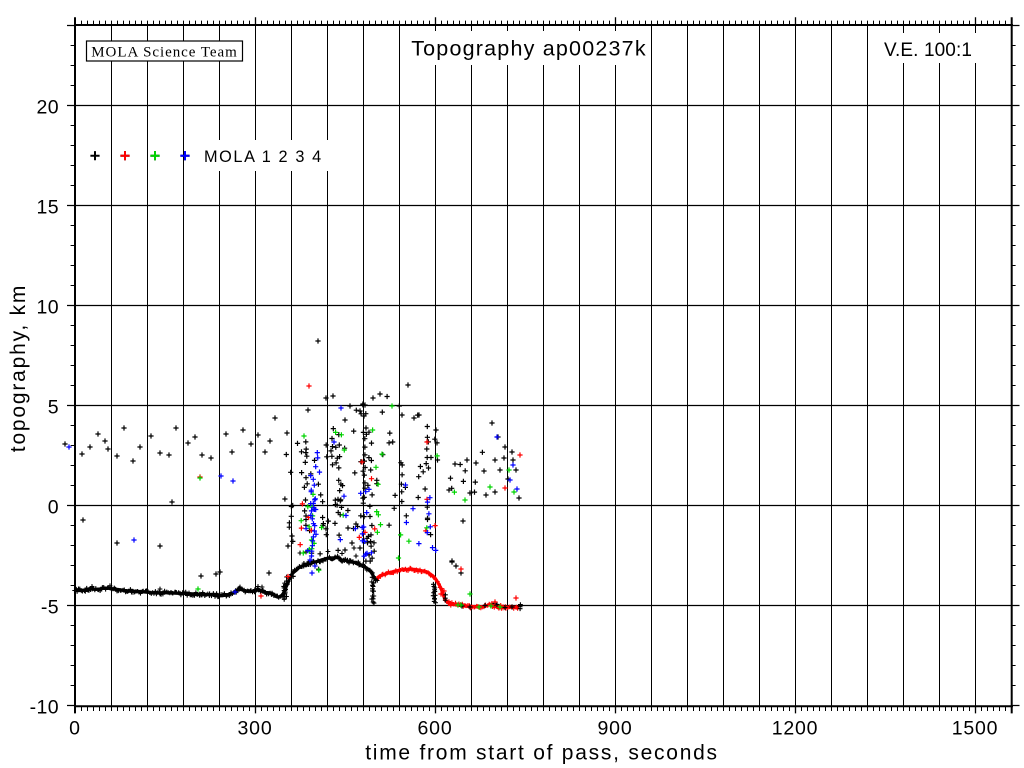 The image size is (1024, 768). Describe the element at coordinates (795, 729) in the screenshot. I see `svg-text: 1200` at that location.